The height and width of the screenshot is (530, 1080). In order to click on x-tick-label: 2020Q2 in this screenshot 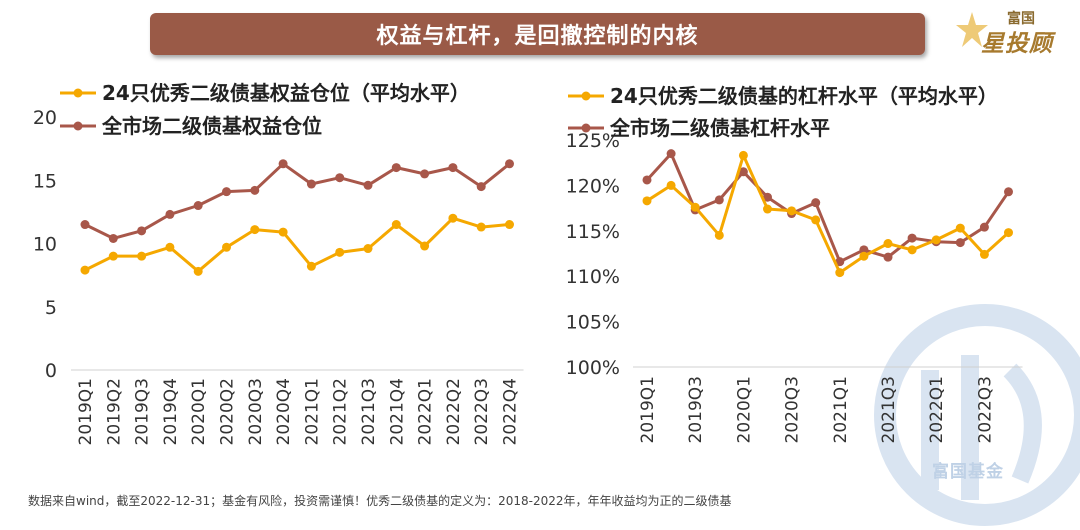, I will do `click(228, 411)`.